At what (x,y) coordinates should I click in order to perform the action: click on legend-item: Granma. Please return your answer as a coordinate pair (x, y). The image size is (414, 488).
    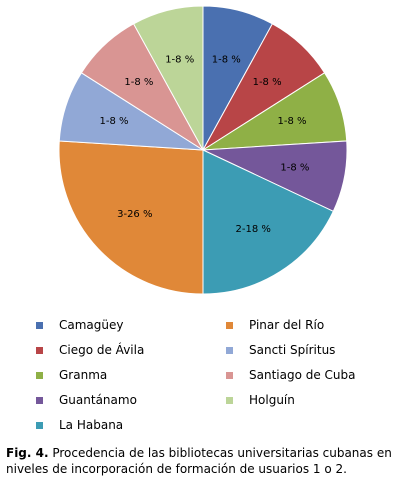
    Looking at the image, I should click on (71, 375).